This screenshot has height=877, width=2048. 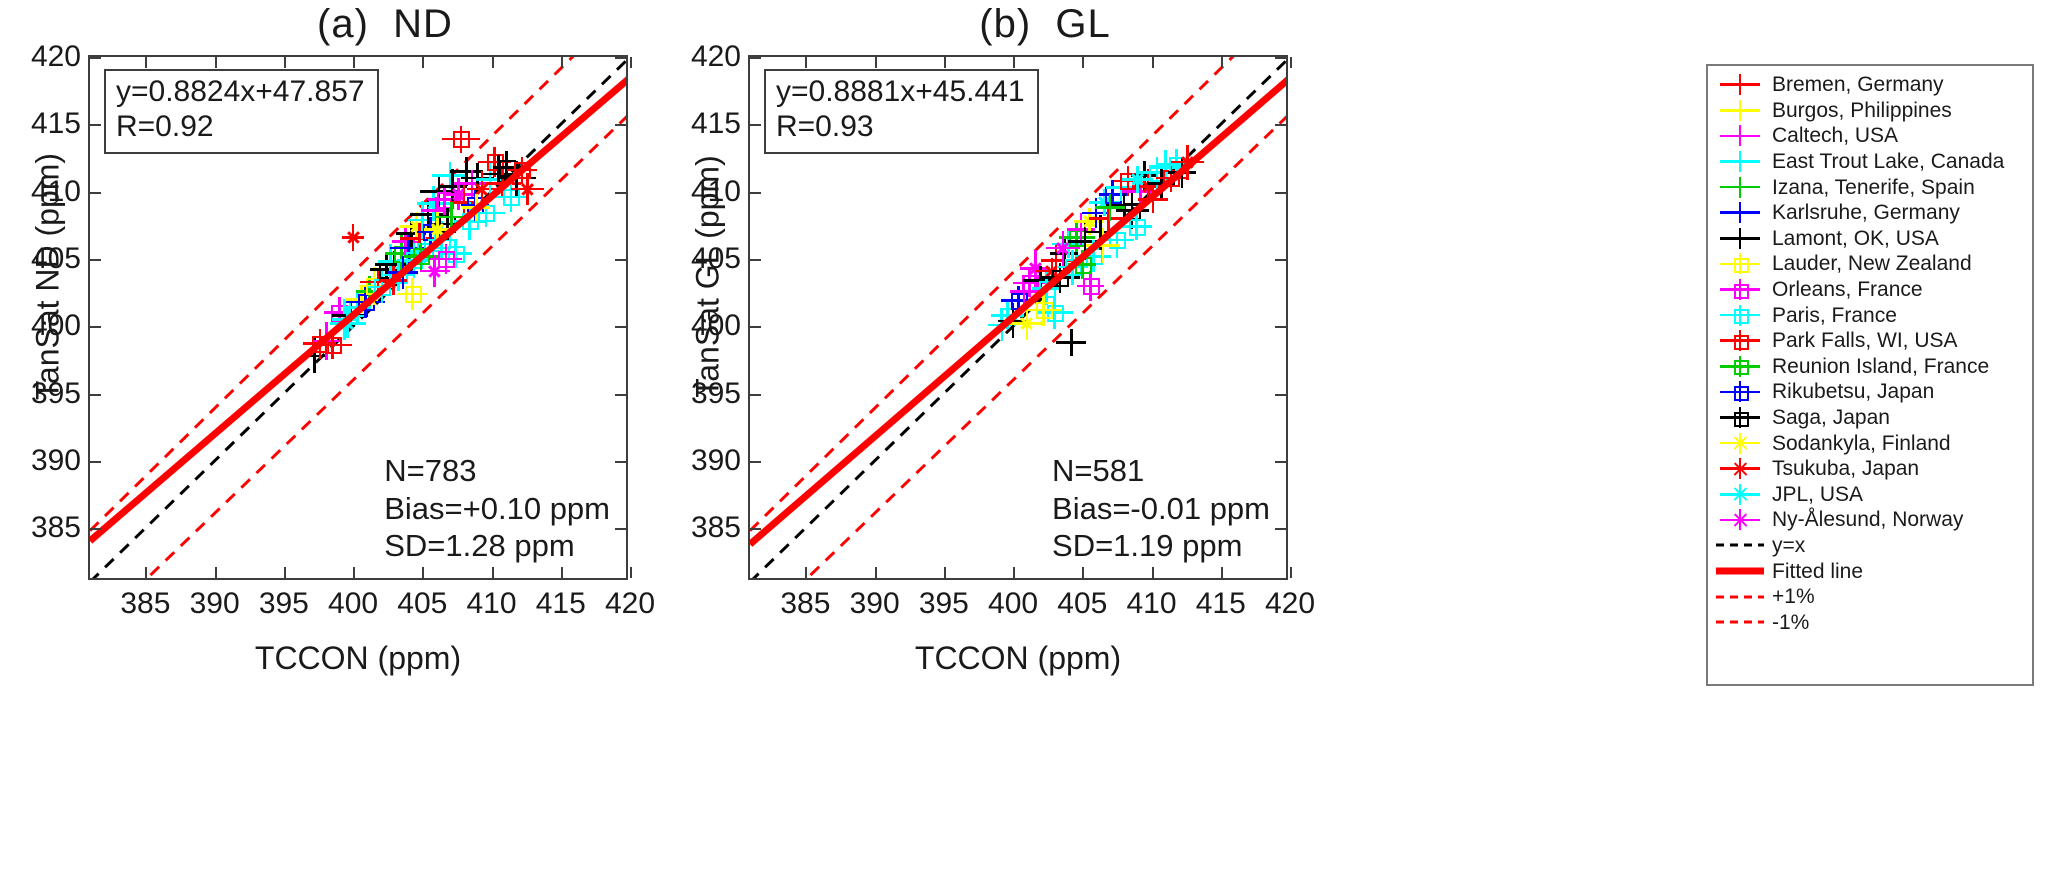 What do you see at coordinates (497, 508) in the screenshot?
I see `panel-a-stats-box: N=783 Bias=+0.10 ppm SD=1.28 ppm` at bounding box center [497, 508].